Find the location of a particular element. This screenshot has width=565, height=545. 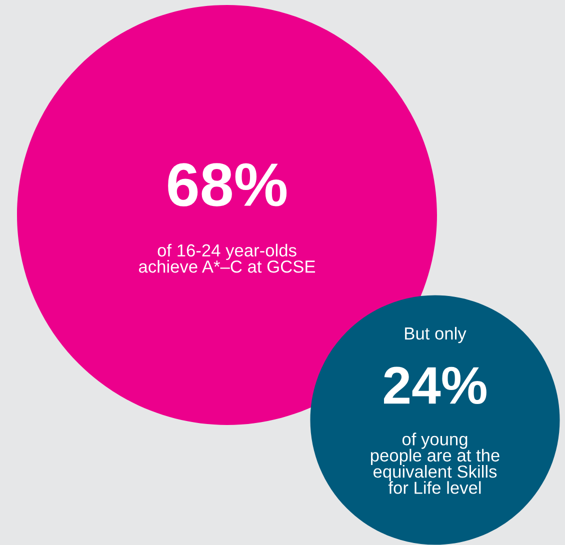

category-label: of young people are at the equivalent Skills for Life level is located at coordinates (435, 463).